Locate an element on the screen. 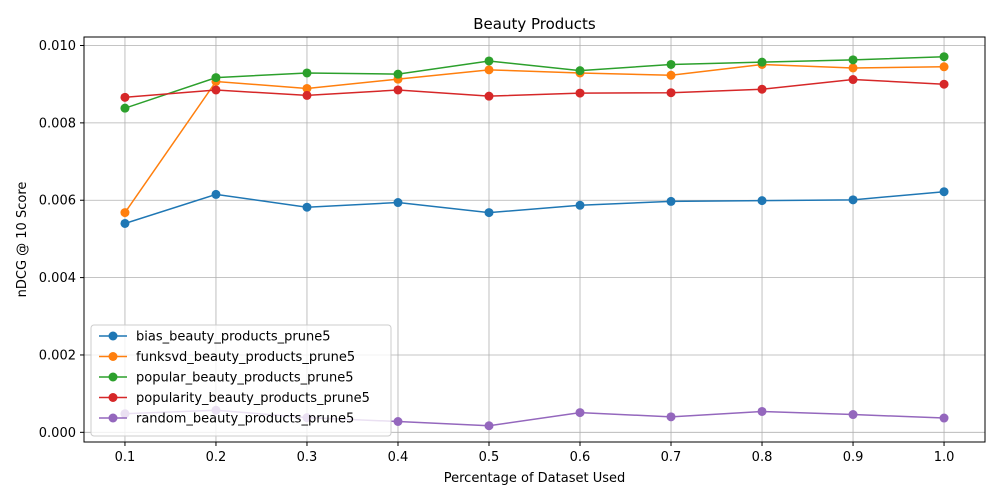  legend-label: popular_beauty_products_prune5 is located at coordinates (244, 378).